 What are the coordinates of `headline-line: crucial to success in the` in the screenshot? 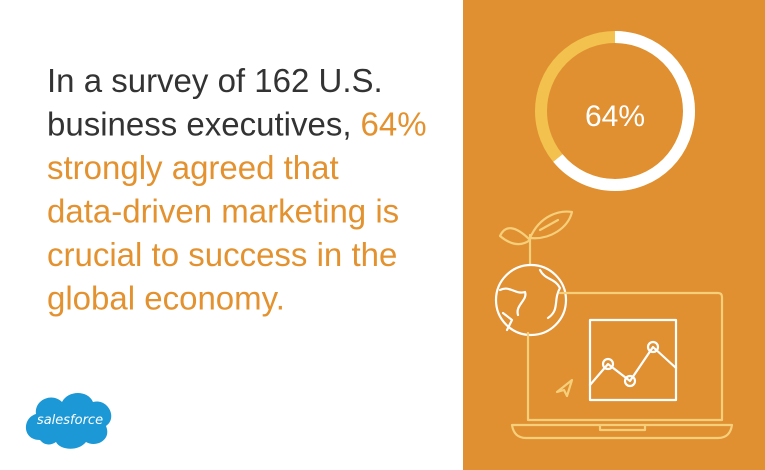 It's located at (222, 254).